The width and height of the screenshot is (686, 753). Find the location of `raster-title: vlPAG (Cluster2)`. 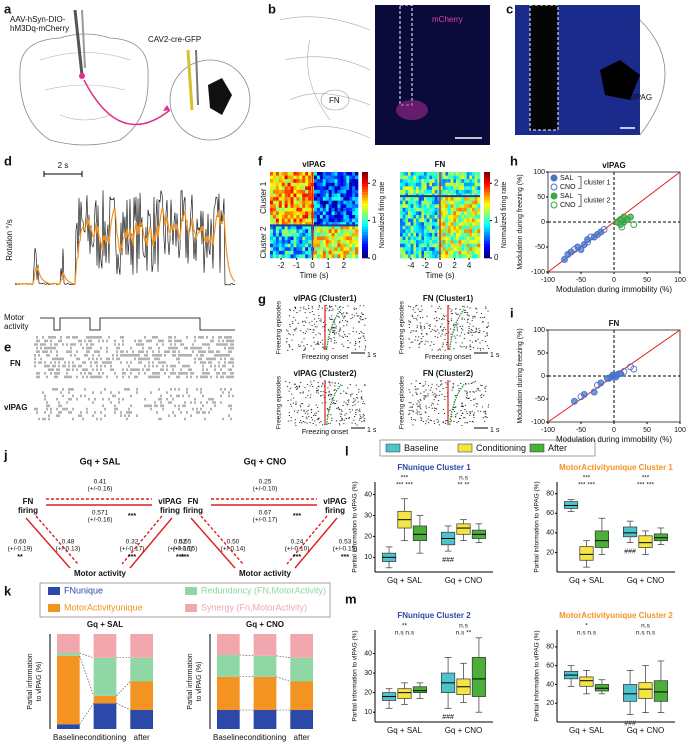

raster-title: vlPAG (Cluster2) is located at coordinates (325, 373).